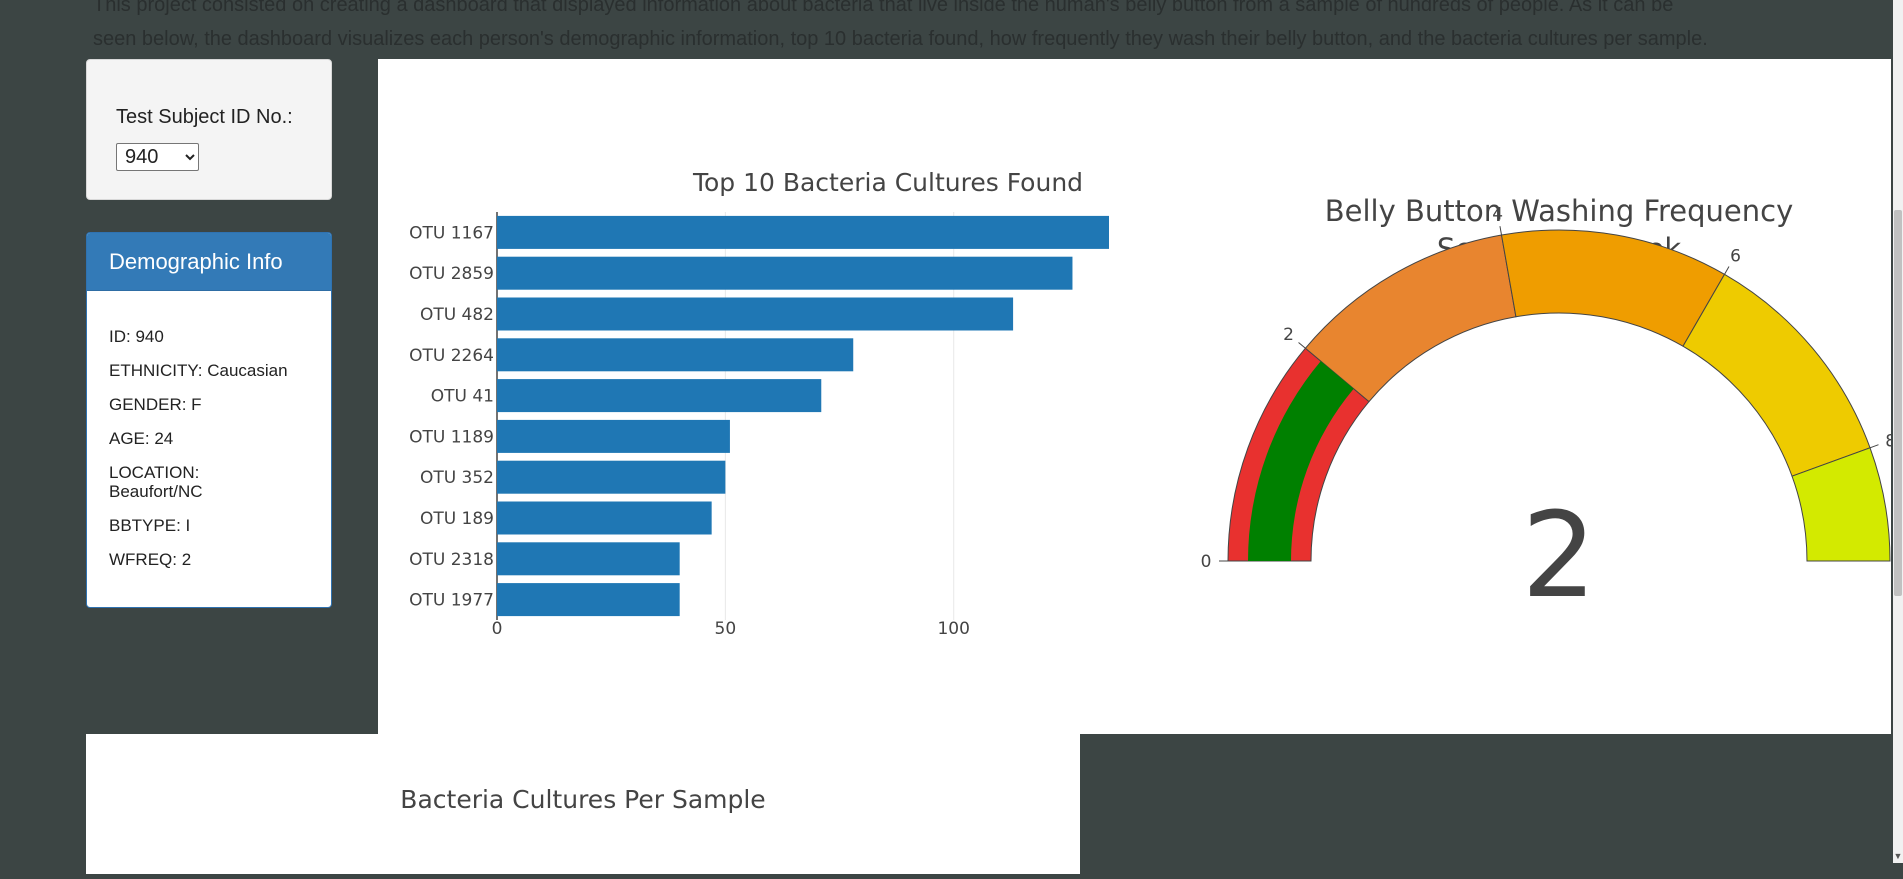 This screenshot has width=1903, height=879. Describe the element at coordinates (1898, 856) in the screenshot. I see `scroll-down-arrow-icon: ▼` at that location.